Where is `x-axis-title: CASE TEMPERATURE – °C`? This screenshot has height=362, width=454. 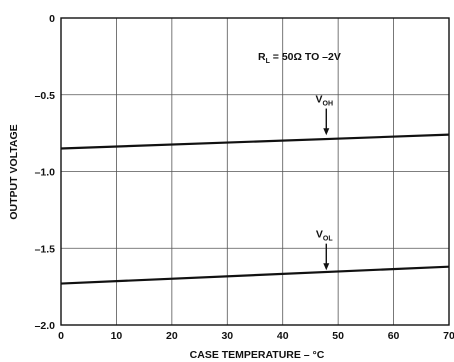 x-axis-title: CASE TEMPERATURE – °C is located at coordinates (257, 355).